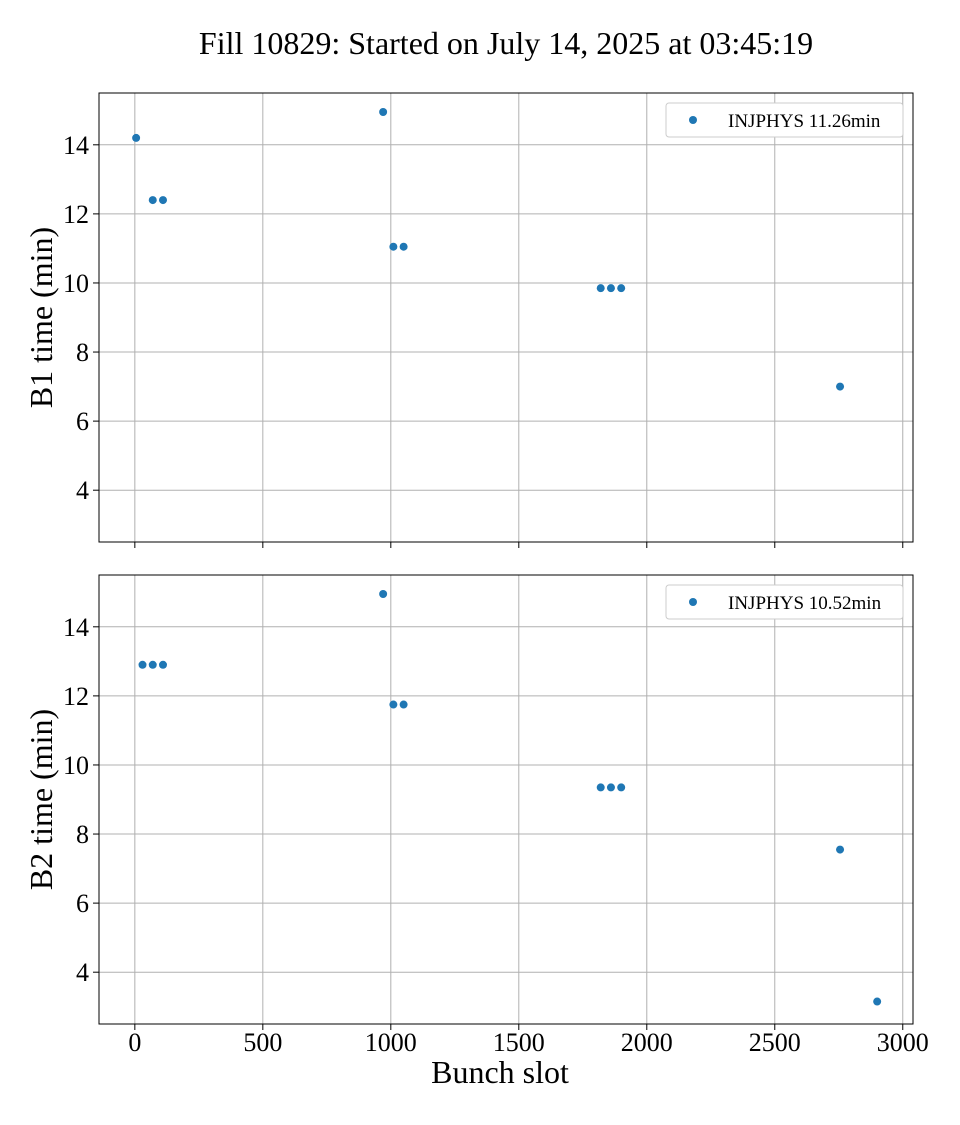 The image size is (960, 1125). I want to click on y-axis-label: B2 time (min), so click(41, 799).